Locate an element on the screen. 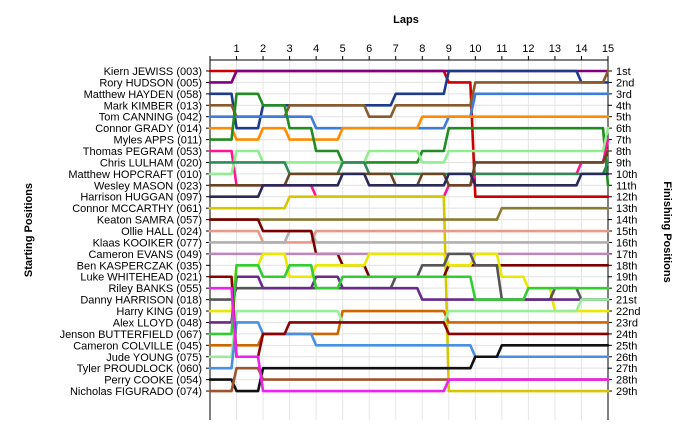  y-axis-label-left: Starting Positions is located at coordinates (29, 230).